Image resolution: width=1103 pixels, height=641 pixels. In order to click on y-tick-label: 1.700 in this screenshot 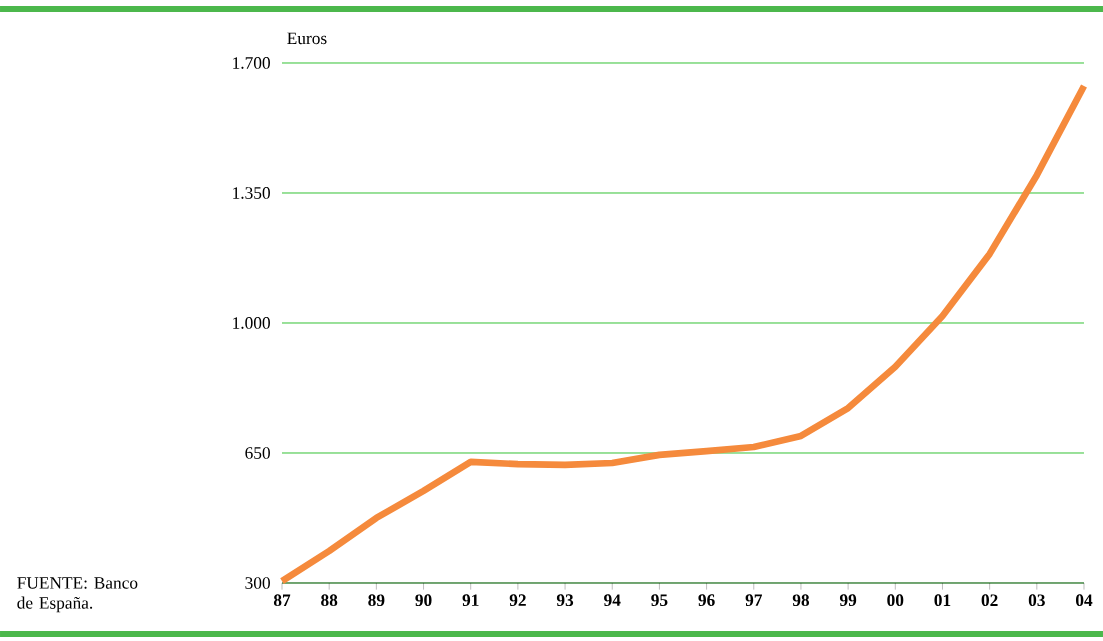, I will do `click(251, 63)`.